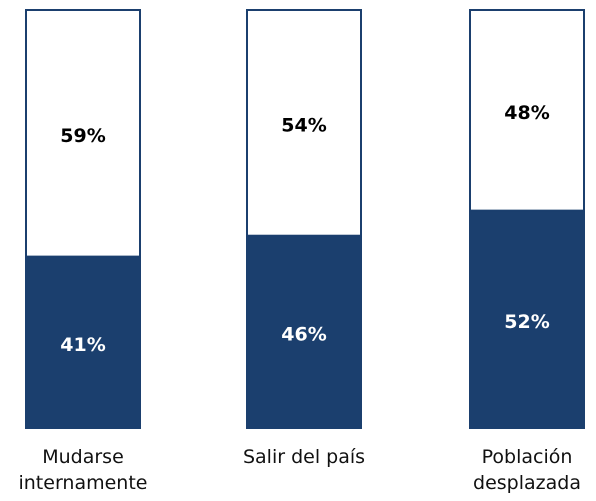 The width and height of the screenshot is (596, 501). Describe the element at coordinates (82, 345) in the screenshot. I see `value-label: 41%` at that location.